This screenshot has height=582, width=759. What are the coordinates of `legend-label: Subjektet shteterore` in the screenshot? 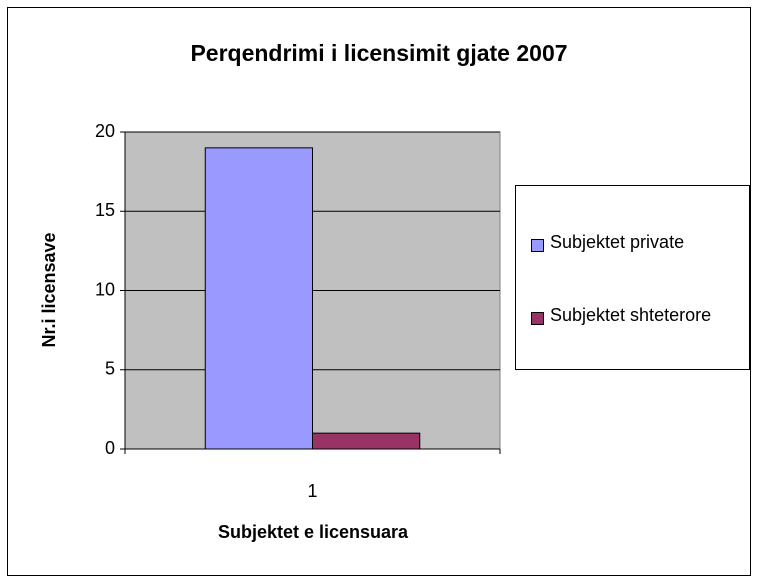 It's located at (631, 315).